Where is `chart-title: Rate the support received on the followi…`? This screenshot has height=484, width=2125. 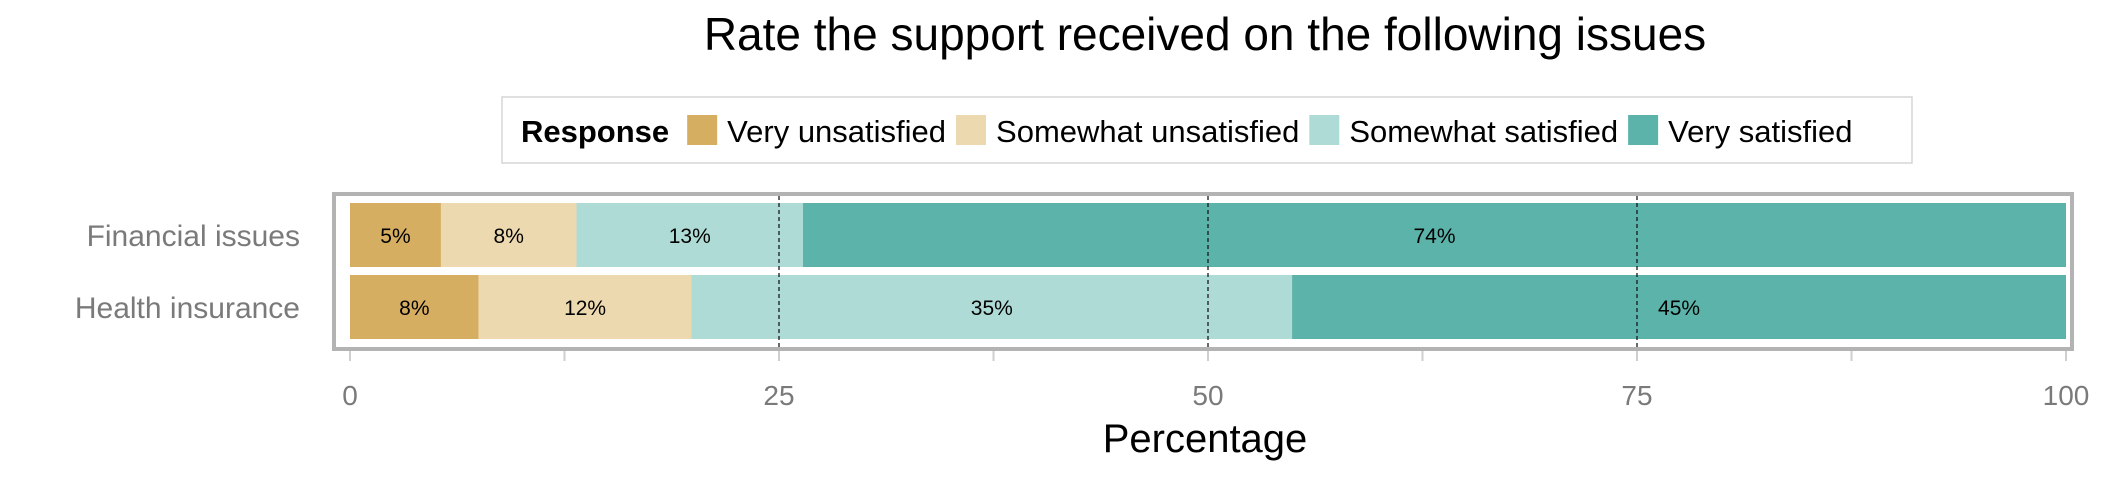
chart-title: Rate the support received on the followi… is located at coordinates (1205, 34).